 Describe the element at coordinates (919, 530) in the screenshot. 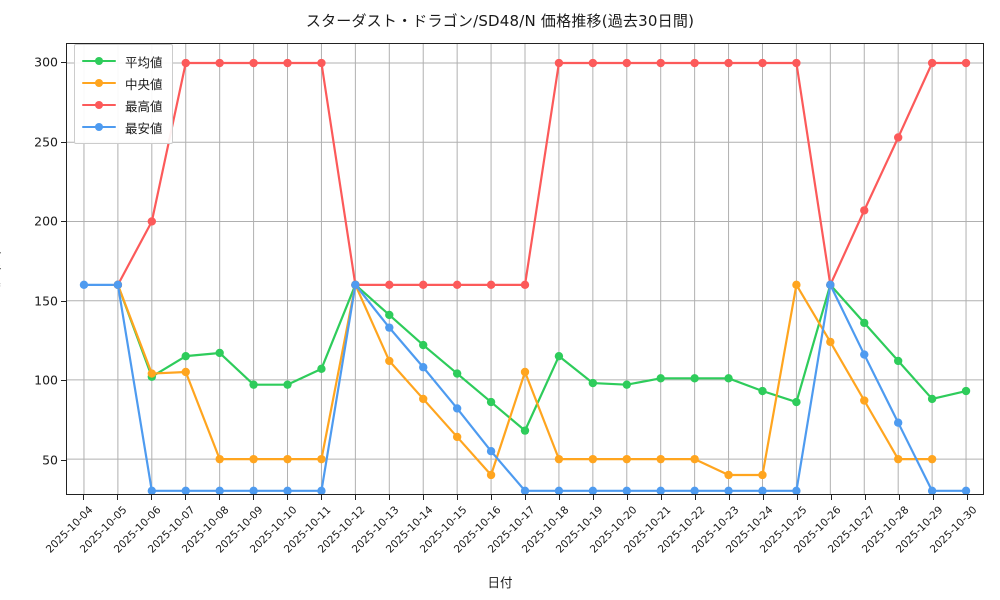

I see `x-axis-tick-label: 2025-10-29` at that location.